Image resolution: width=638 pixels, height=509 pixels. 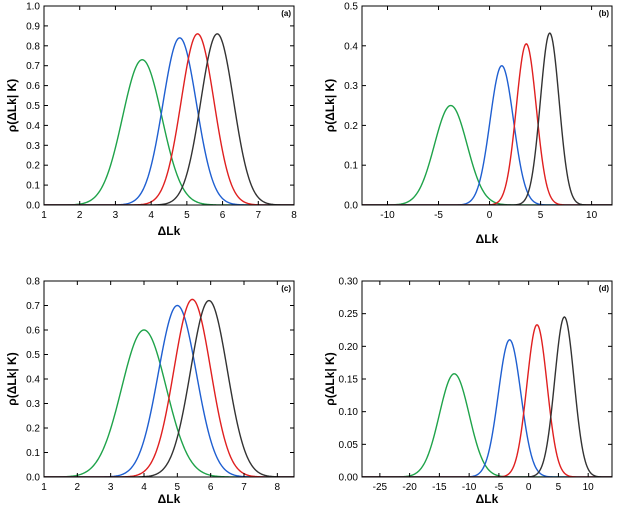 I want to click on y-tick-label: 0.10, so click(x=349, y=412).